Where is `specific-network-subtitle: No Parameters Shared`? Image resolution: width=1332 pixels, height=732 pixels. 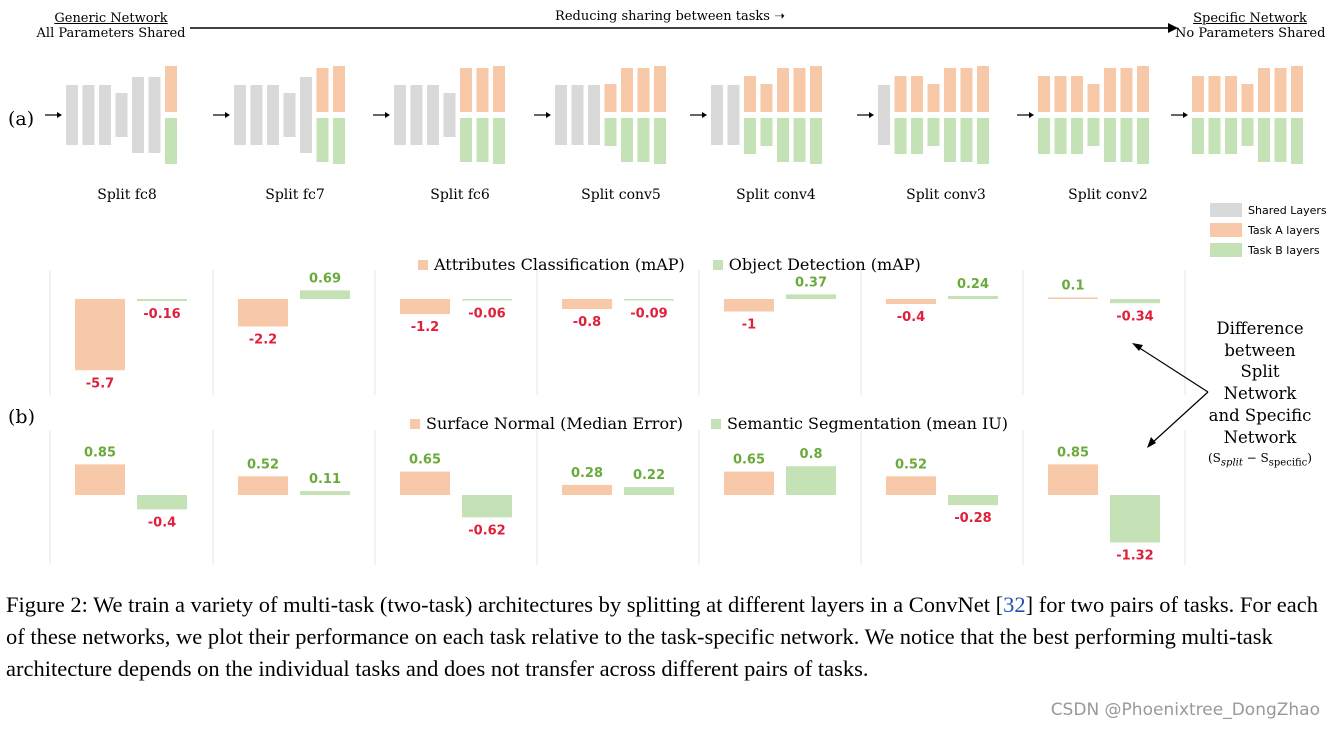
specific-network-subtitle: No Parameters Shared is located at coordinates (1250, 33).